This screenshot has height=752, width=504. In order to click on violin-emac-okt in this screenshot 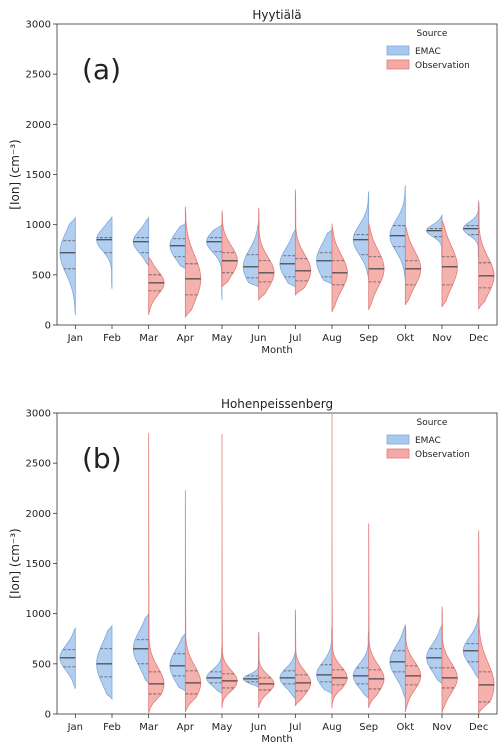, I will do `click(397, 233)`.